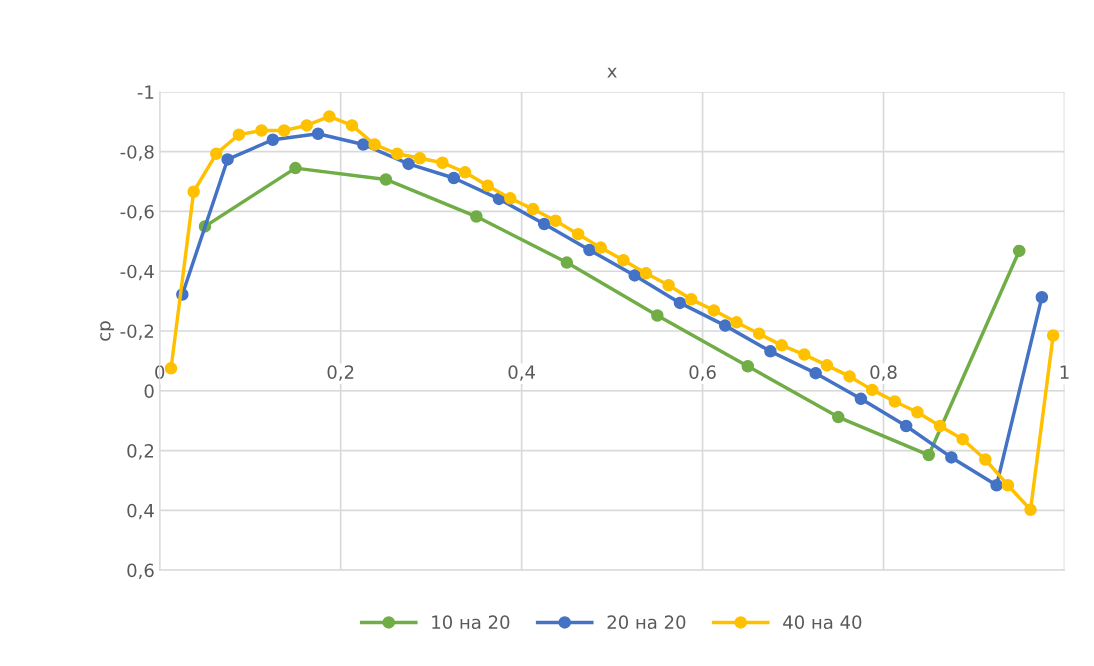 The image size is (1094, 666). What do you see at coordinates (340, 373) in the screenshot?
I see `x-tick-label: 0,2` at bounding box center [340, 373].